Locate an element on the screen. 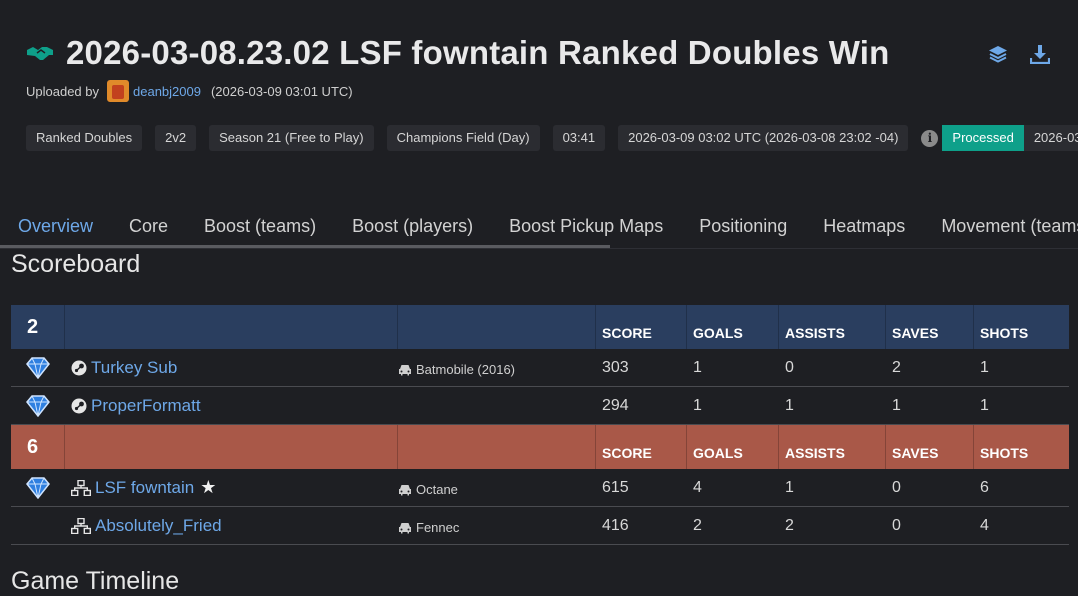  table-row: ProperFormatt 294 1 1 1 1 is located at coordinates (540, 406).